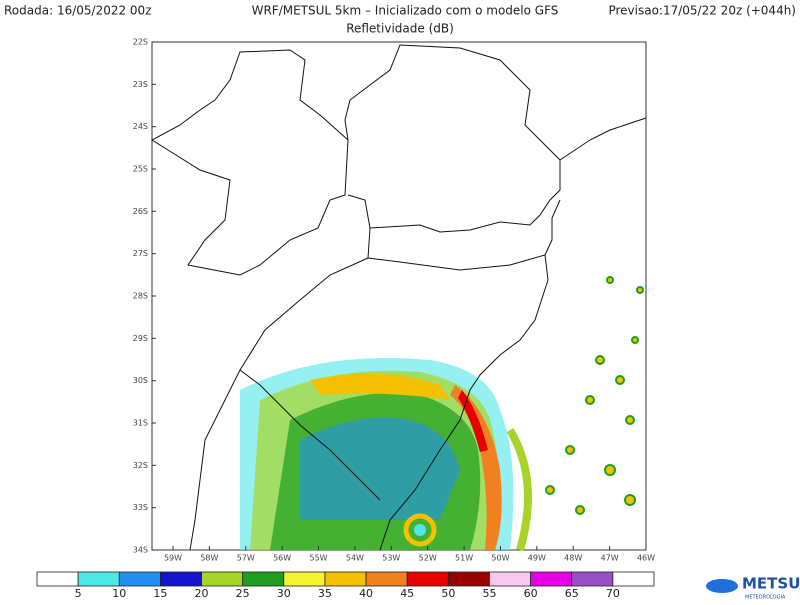  What do you see at coordinates (78, 593) in the screenshot?
I see `colorbar-tick-label: 5` at bounding box center [78, 593].